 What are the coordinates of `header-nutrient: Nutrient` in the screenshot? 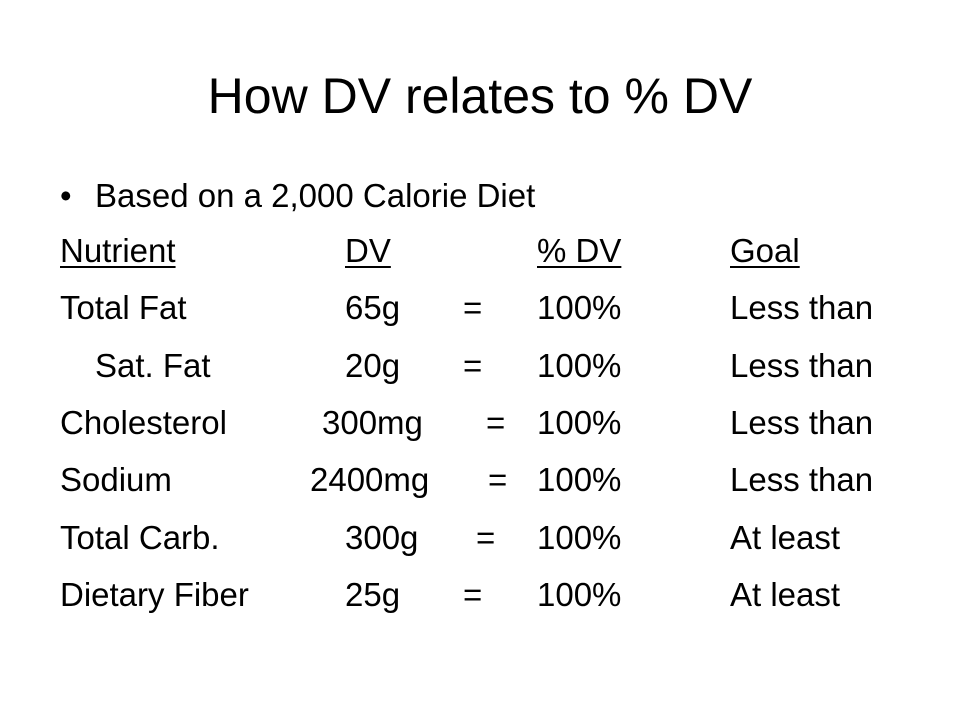 It's located at (118, 250).